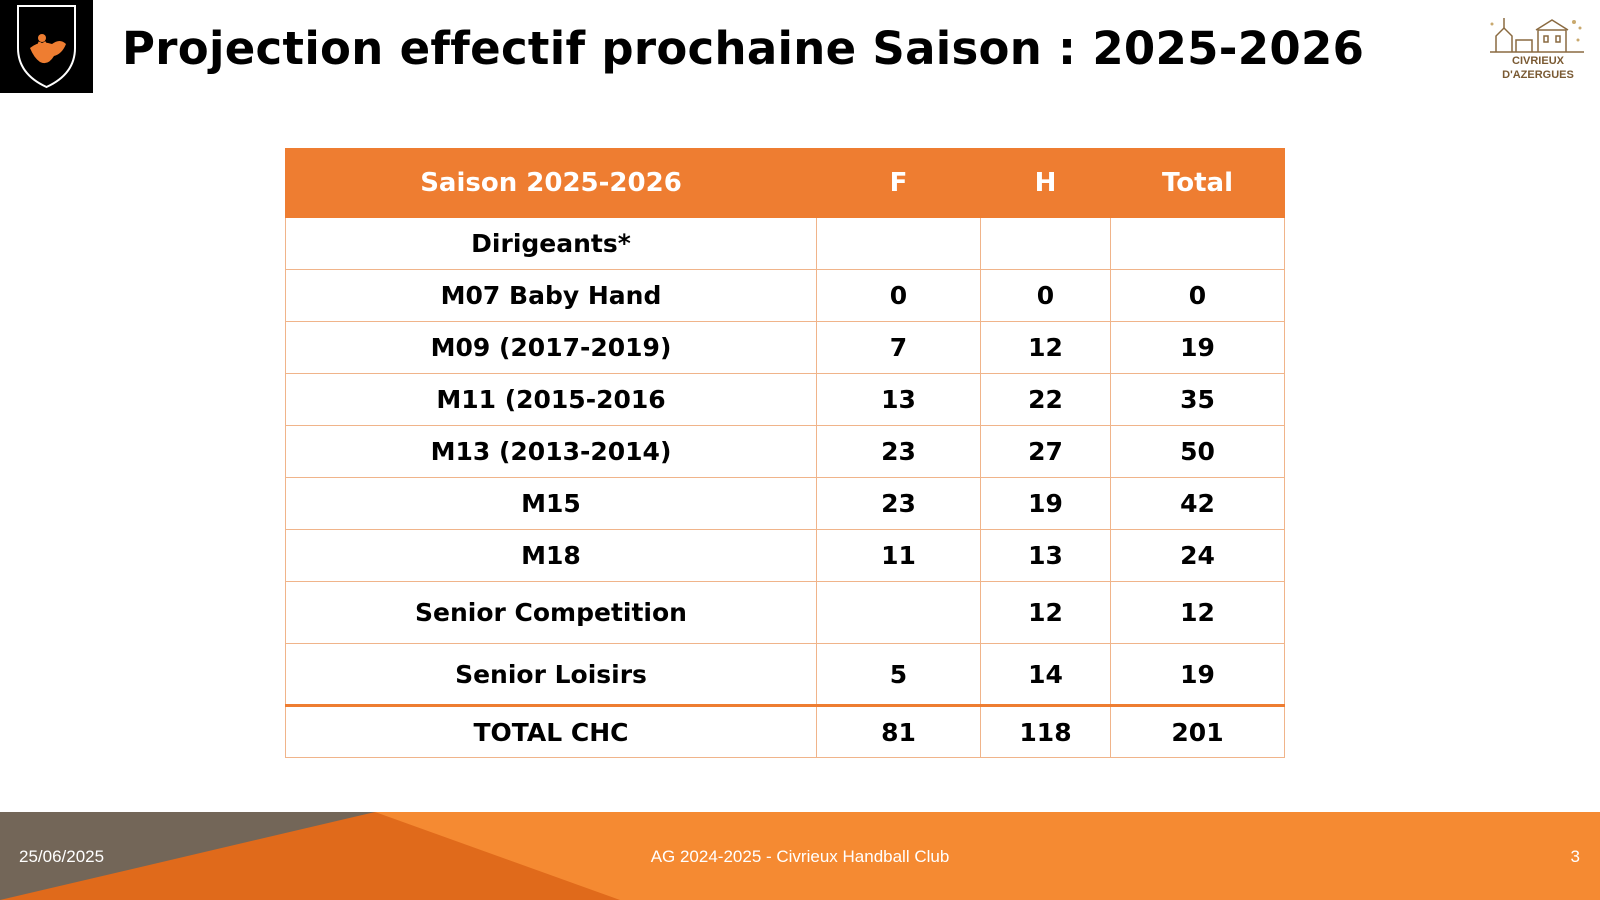  Describe the element at coordinates (1197, 555) in the screenshot. I see `row-total: 24` at that location.